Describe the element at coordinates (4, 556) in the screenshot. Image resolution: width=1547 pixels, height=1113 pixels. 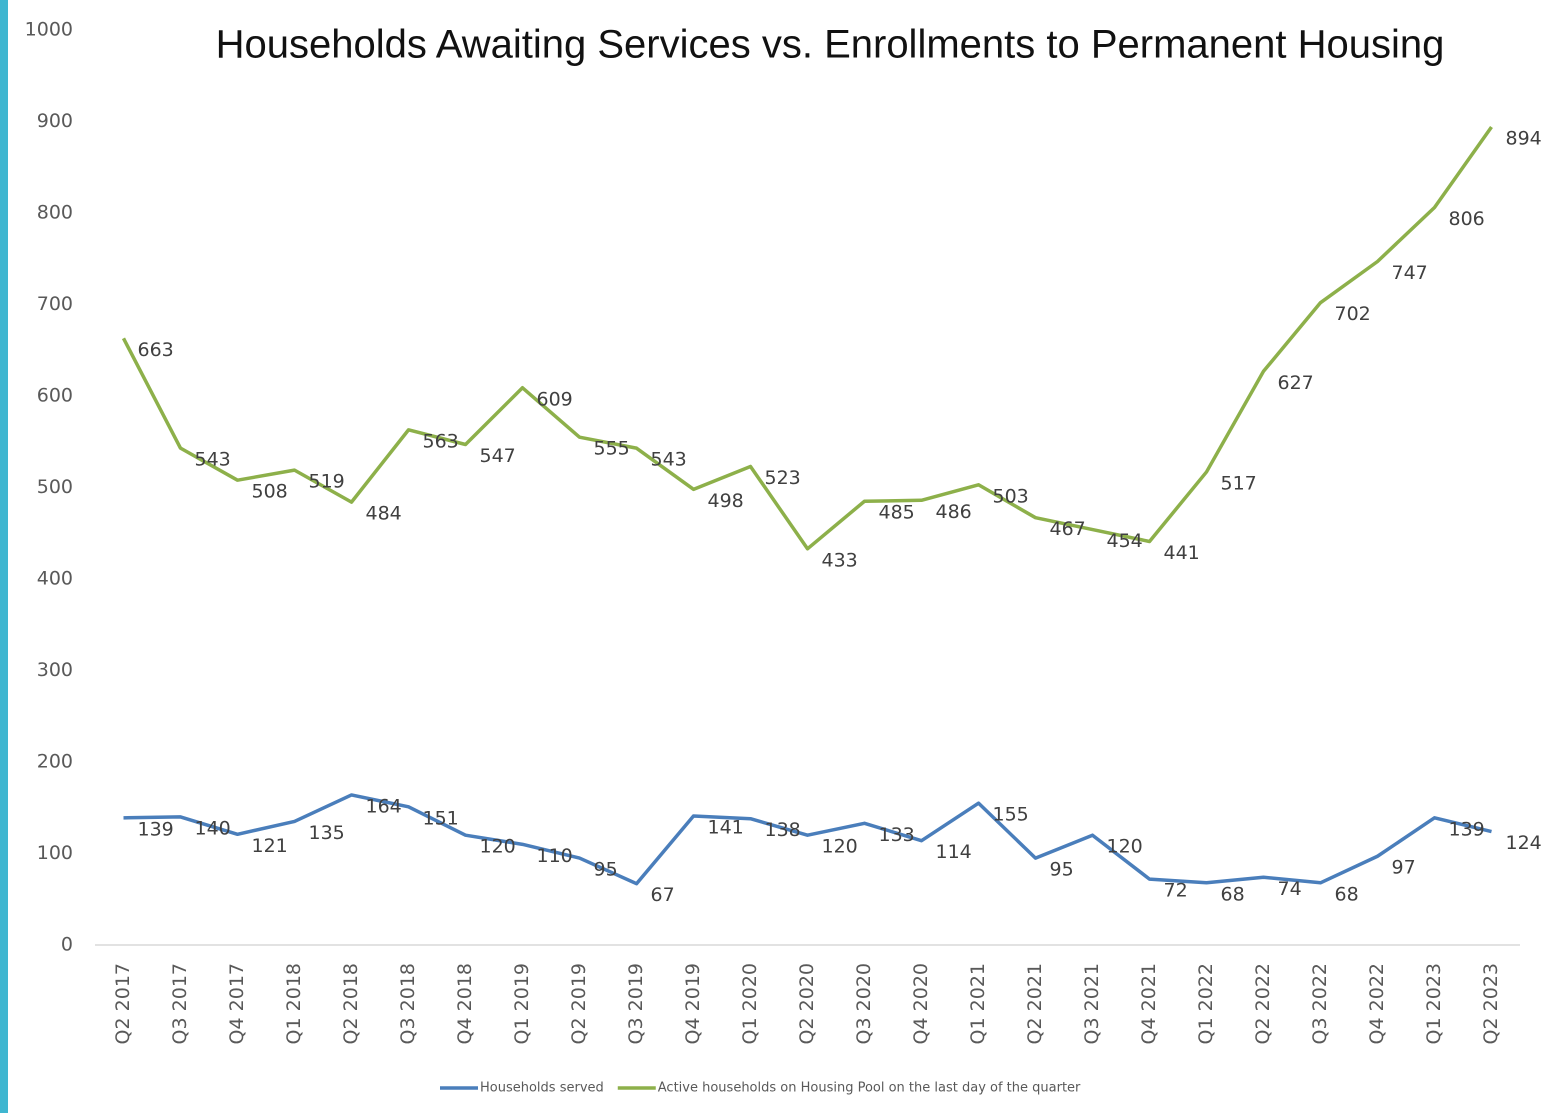
I see `side-bar` at that location.